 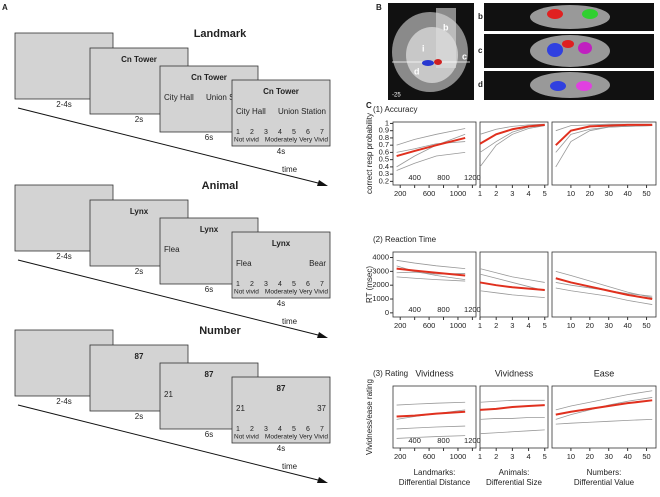 What do you see at coordinates (387, 122) in the screenshot?
I see `y-tick-label: 1` at bounding box center [387, 122].